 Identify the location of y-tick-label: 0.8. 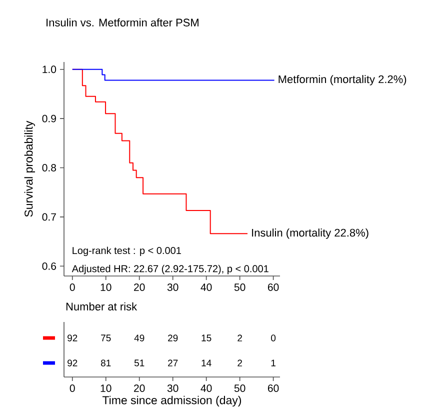
(49, 168).